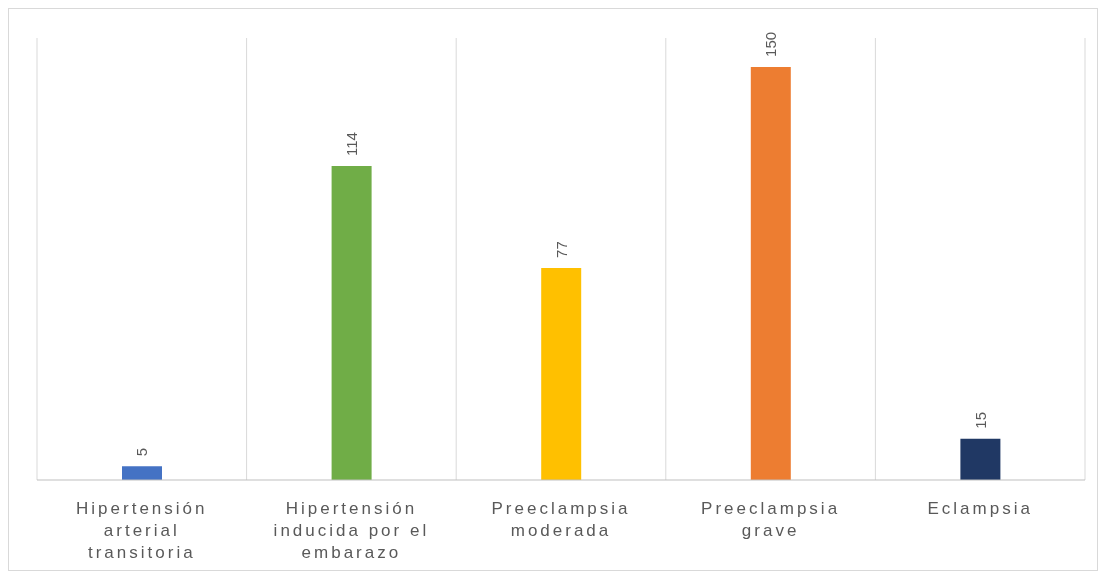  What do you see at coordinates (142, 530) in the screenshot?
I see `x-tick-label: Hipertensión arterial transitoria` at bounding box center [142, 530].